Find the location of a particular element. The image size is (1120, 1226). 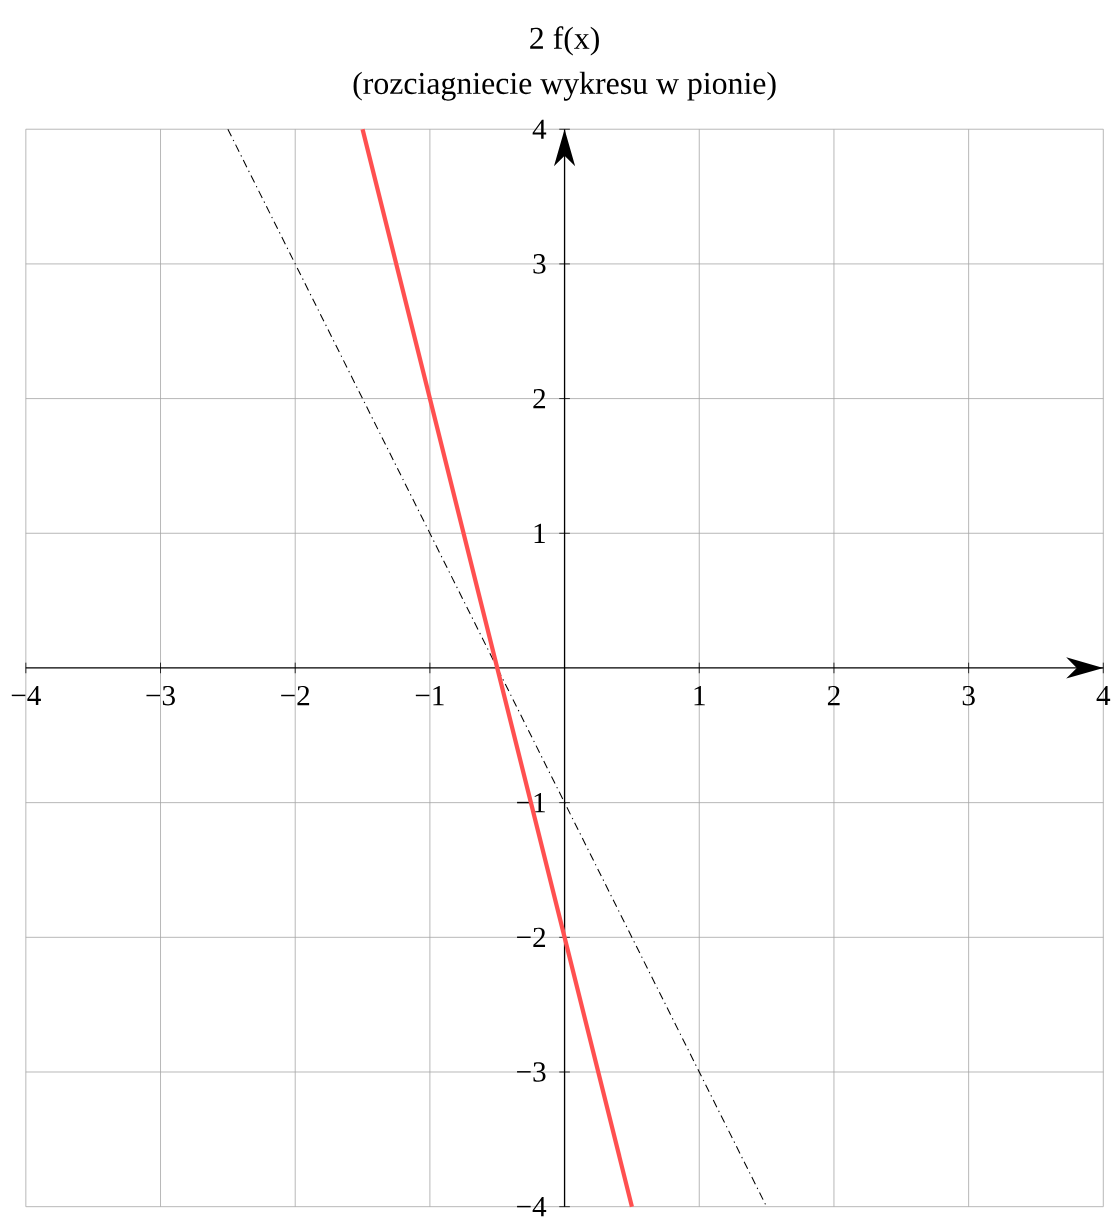

y-tick-label: −2 is located at coordinates (530, 937).